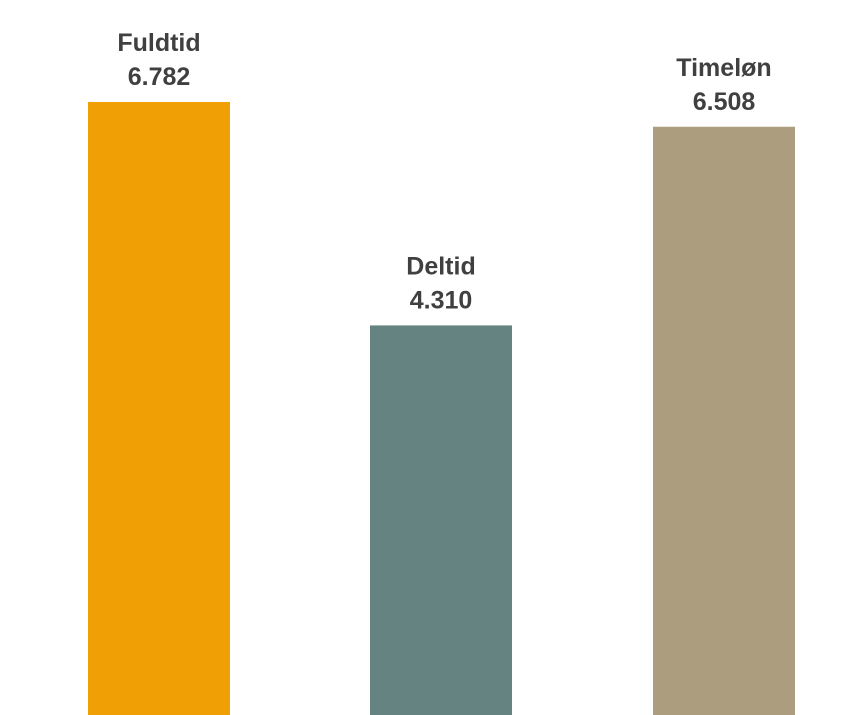  I want to click on value-label: 6.782, so click(159, 77).